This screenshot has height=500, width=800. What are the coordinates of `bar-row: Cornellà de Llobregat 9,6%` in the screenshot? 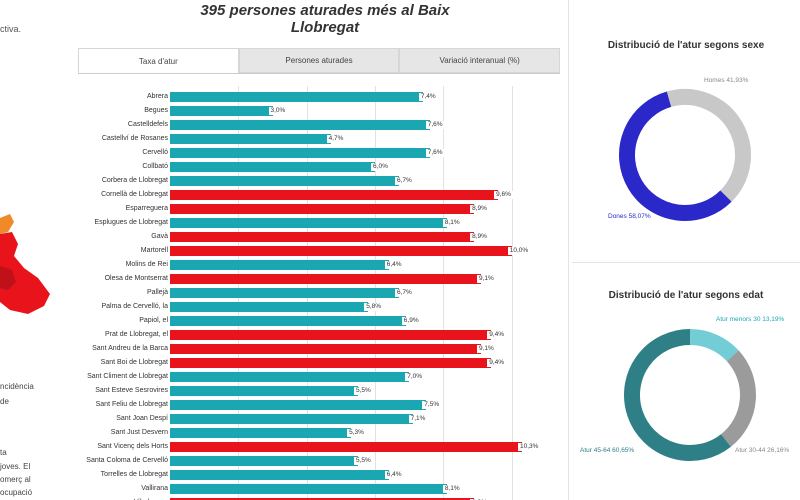 It's located at (319, 195).